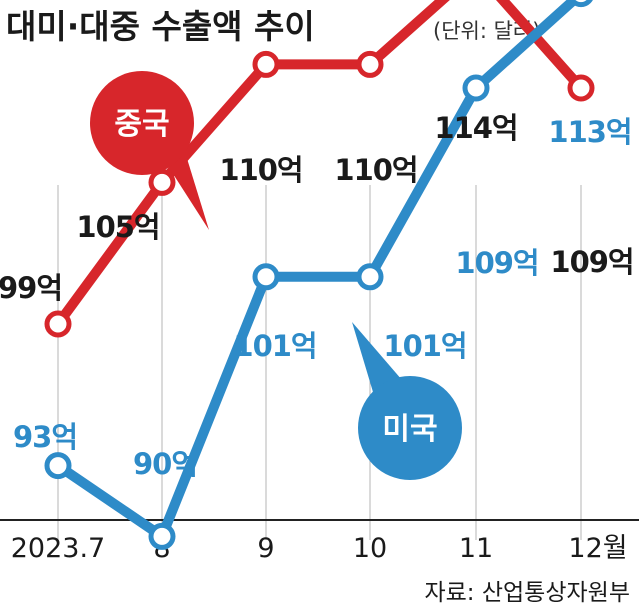 The image size is (639, 614). Describe the element at coordinates (496, 263) in the screenshot. I see `data-label-usa: 109억` at that location.